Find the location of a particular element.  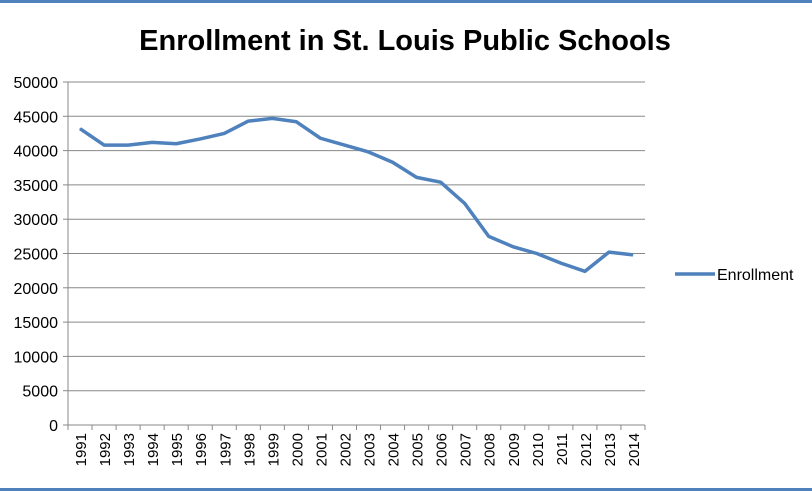

y-tick-label: 40000 is located at coordinates (36, 152).